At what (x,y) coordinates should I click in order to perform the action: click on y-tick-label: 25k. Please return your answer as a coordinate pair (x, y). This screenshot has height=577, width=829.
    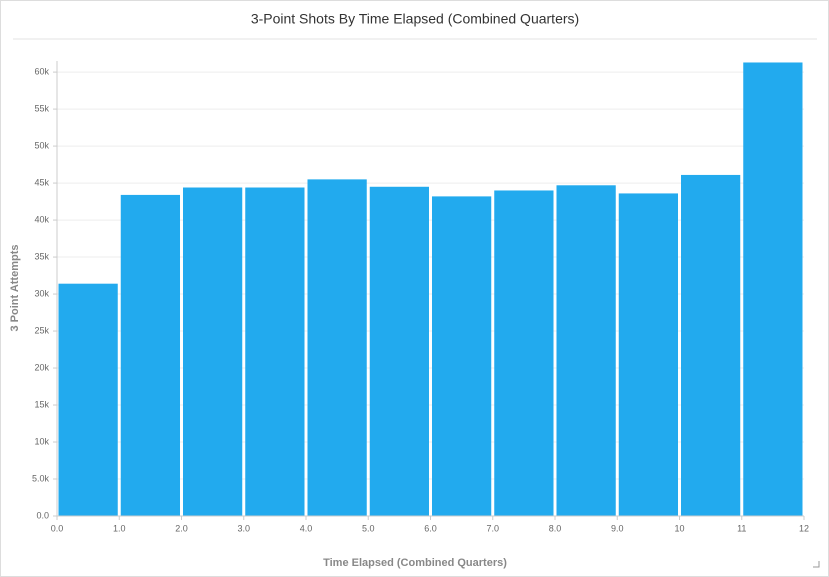
    Looking at the image, I should click on (41, 330).